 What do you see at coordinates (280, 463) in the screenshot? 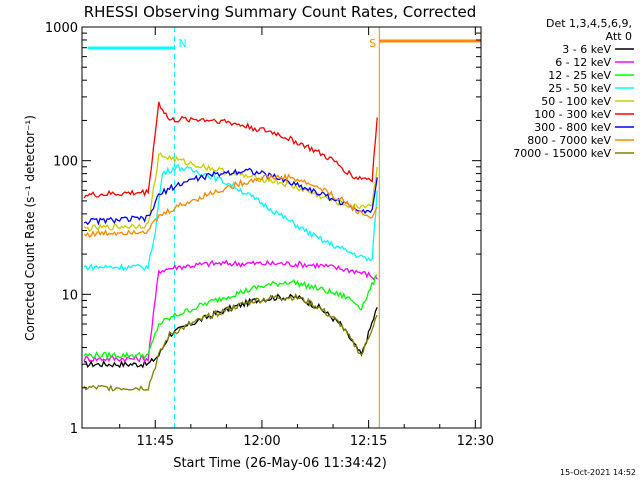
I see `x-axis-label: Start Time (26-May-06 11:34:42)` at bounding box center [280, 463].